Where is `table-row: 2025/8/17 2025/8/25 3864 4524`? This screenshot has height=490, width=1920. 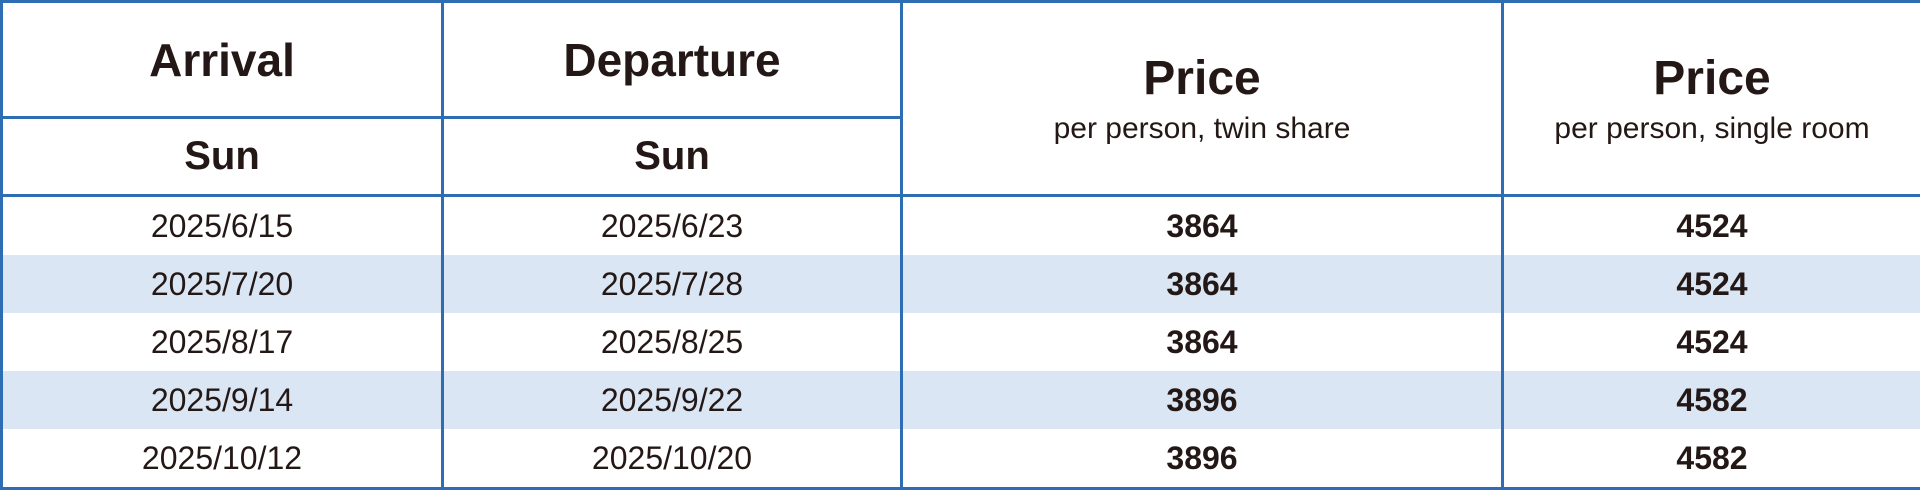 table-row: 2025/8/17 2025/8/25 3864 4524 is located at coordinates (960, 342).